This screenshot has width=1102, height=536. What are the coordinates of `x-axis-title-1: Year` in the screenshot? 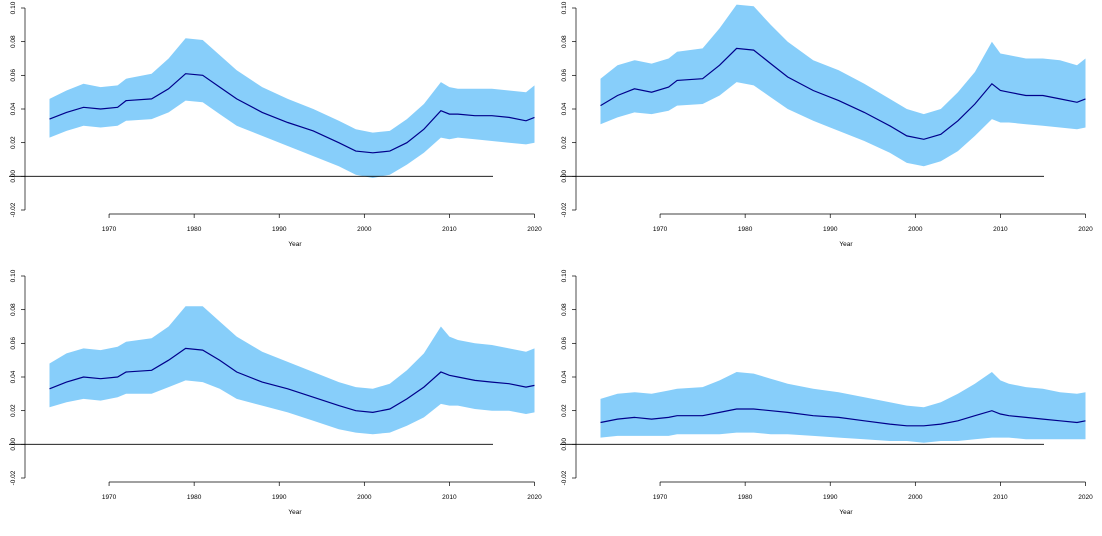 It's located at (295, 244).